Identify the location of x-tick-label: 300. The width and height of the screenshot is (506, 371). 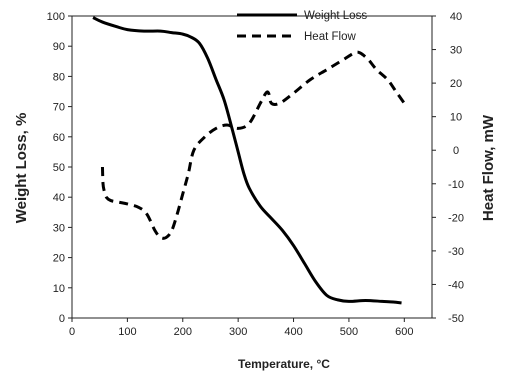
(238, 332).